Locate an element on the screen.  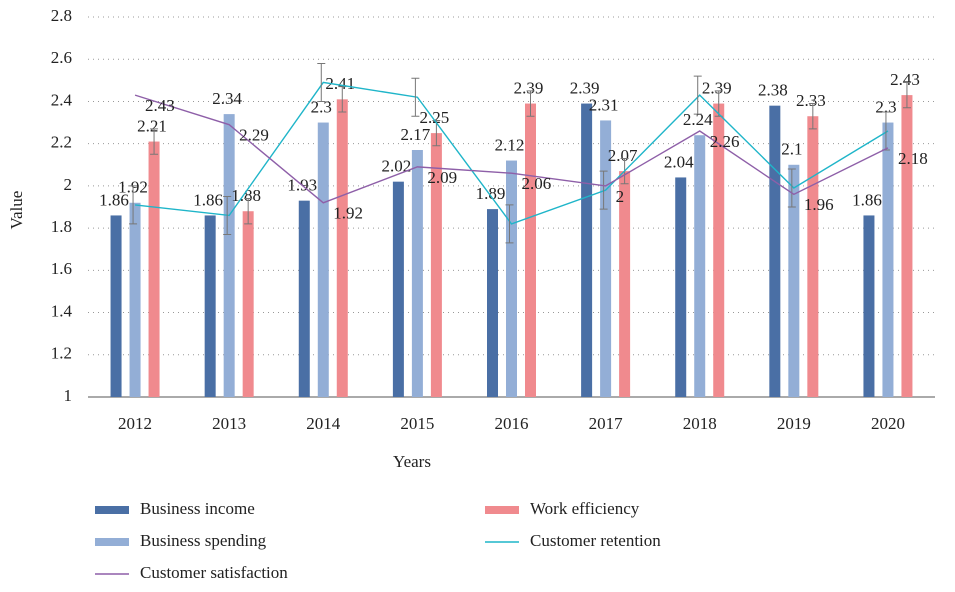
x-tick-label: 2018 is located at coordinates (700, 423).